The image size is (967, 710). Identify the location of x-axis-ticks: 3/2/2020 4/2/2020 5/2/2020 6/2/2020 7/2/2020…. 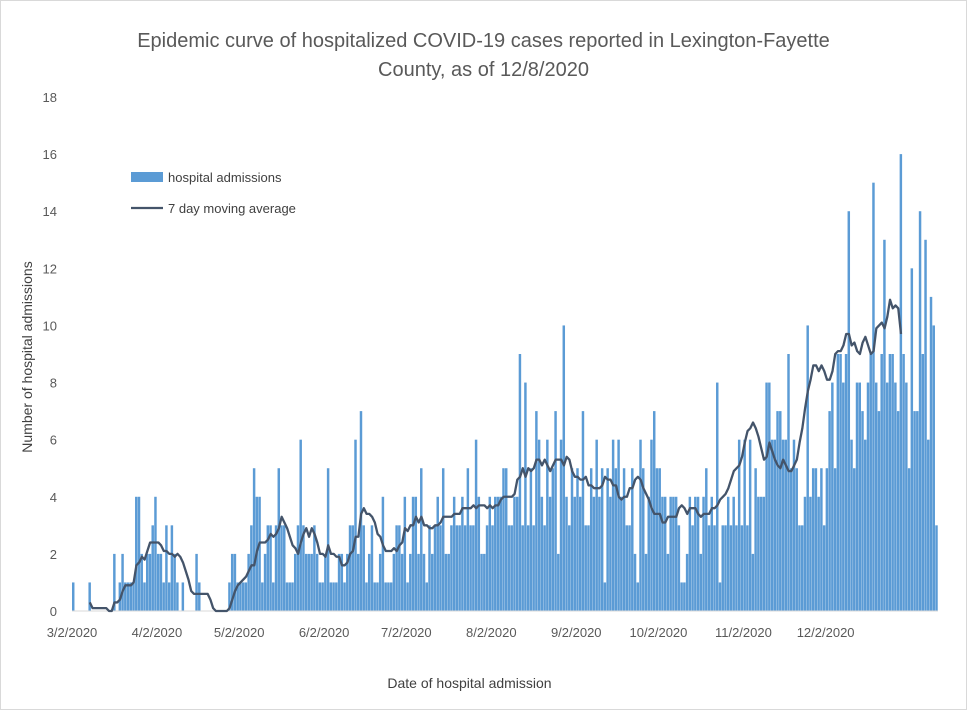
(451, 632).